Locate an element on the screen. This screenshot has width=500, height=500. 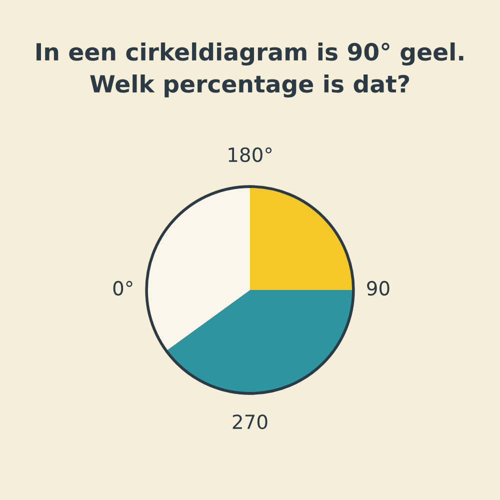
text: 90 is located at coordinates (378, 288).